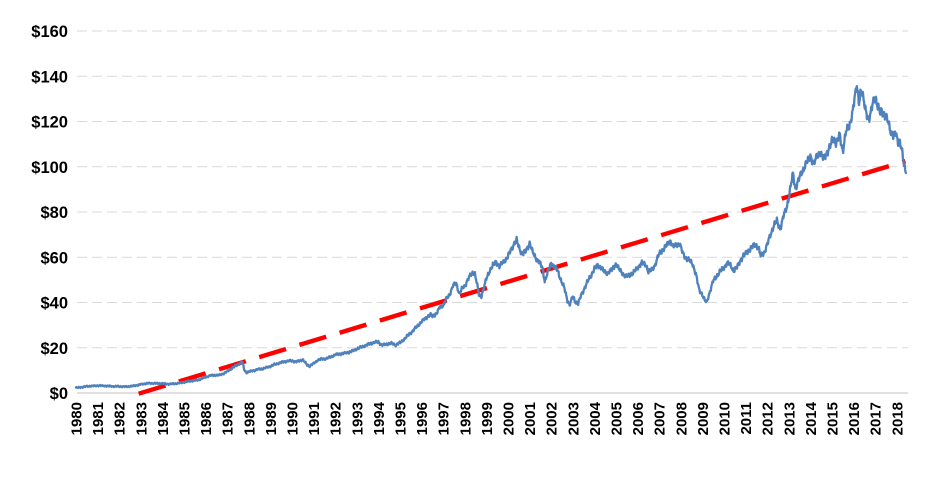 This screenshot has width=931, height=478. Describe the element at coordinates (271, 418) in the screenshot. I see `x-axis-tick-label: 1989` at that location.